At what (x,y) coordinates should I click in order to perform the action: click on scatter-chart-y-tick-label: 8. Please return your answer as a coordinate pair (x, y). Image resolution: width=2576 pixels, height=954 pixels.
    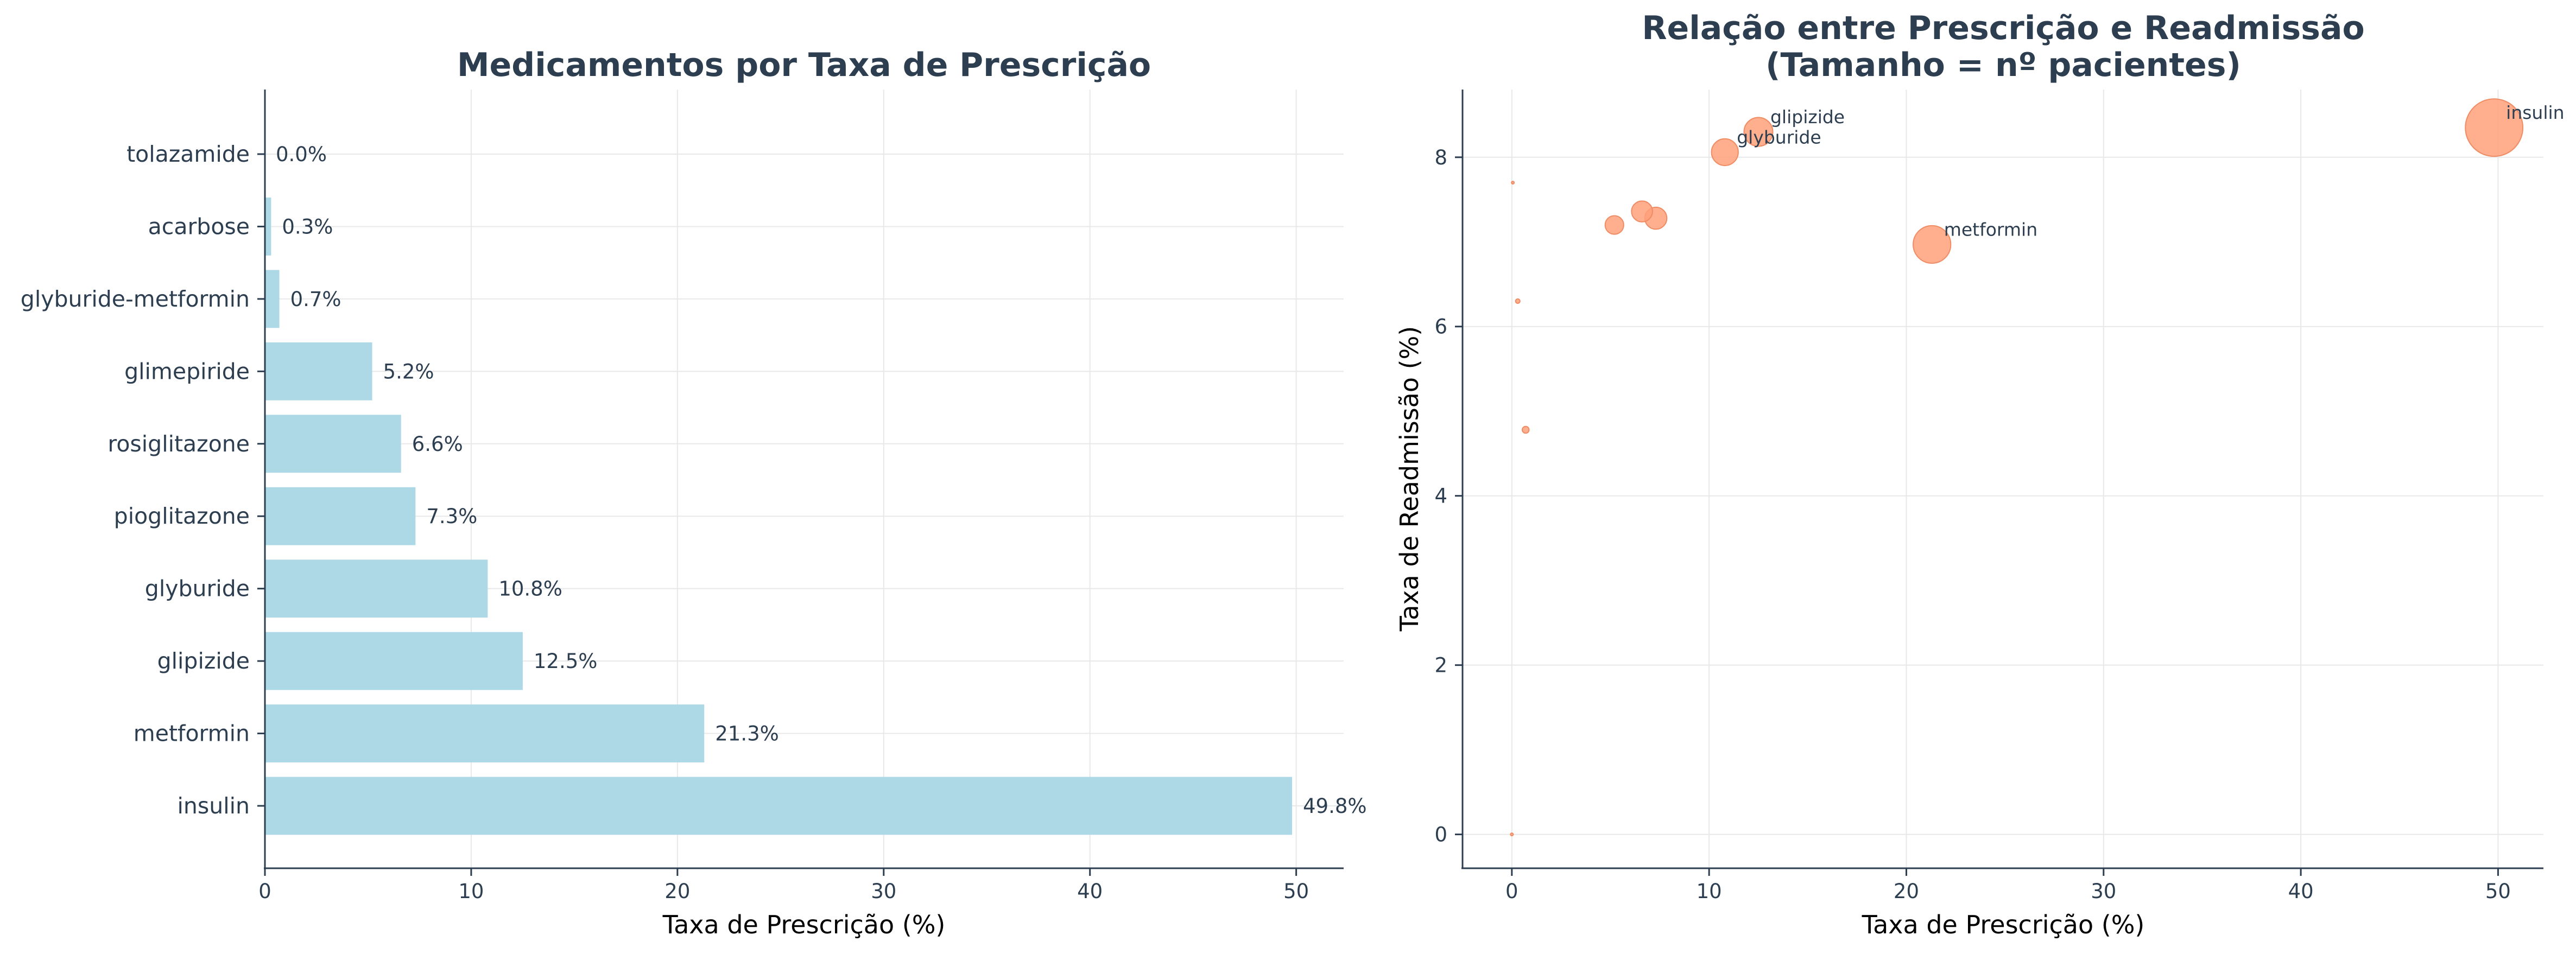
    Looking at the image, I should click on (1440, 157).